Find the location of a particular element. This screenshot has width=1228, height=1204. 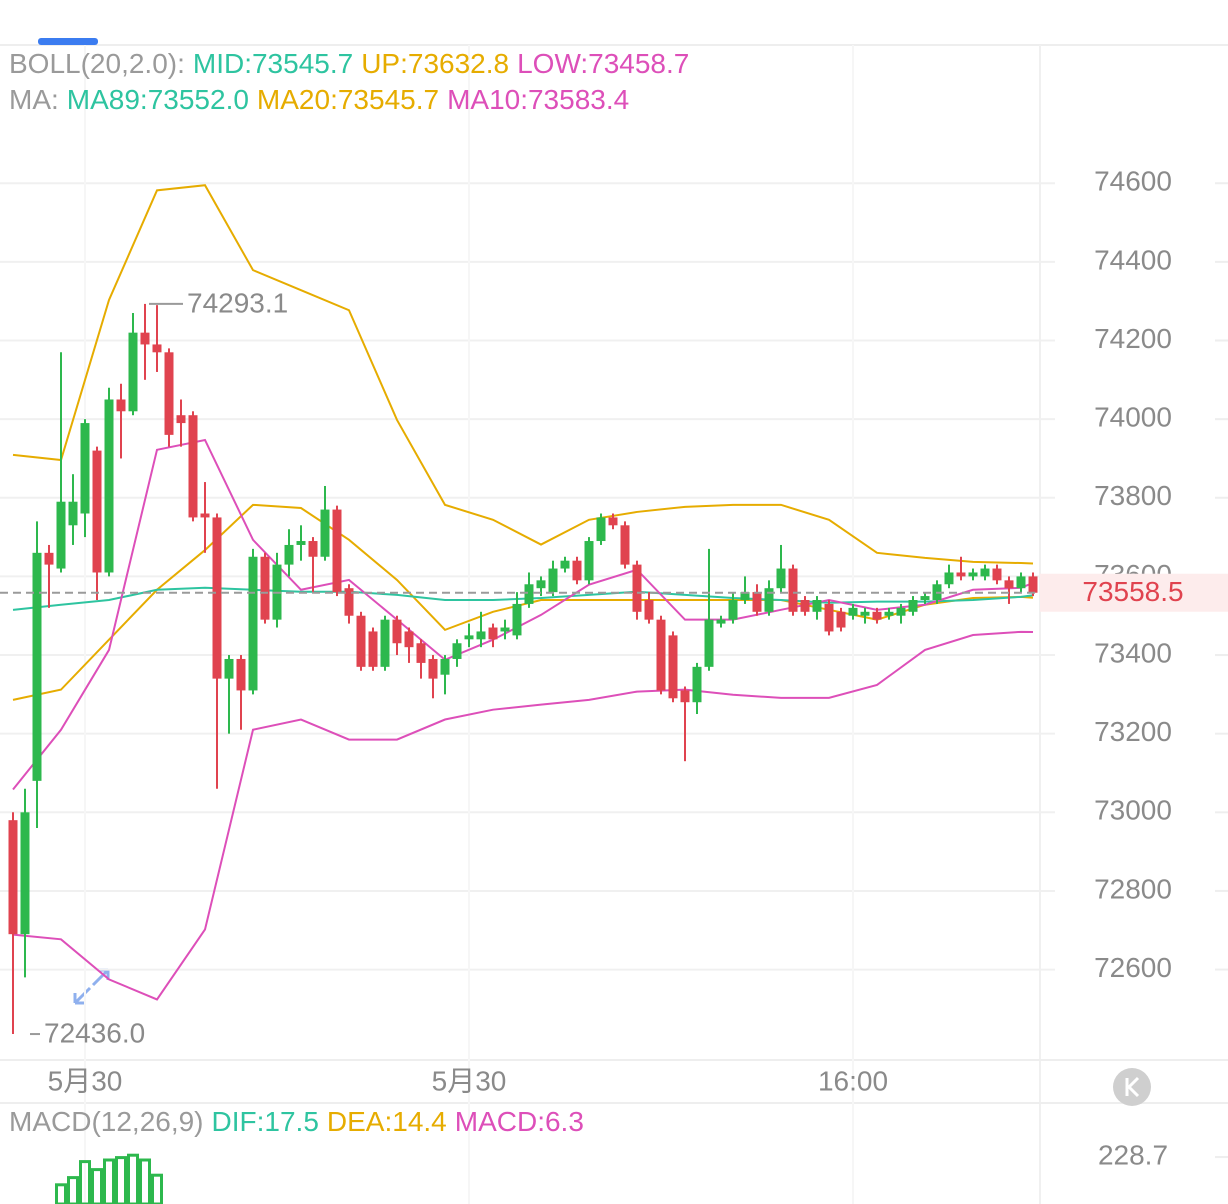

indicator-line is located at coordinates (523, 598).